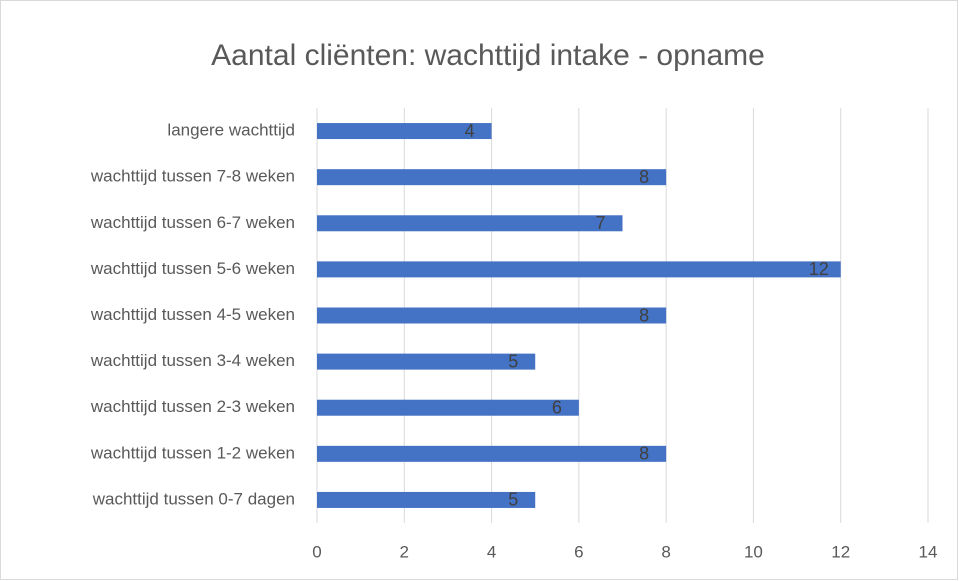  What do you see at coordinates (557, 407) in the screenshot?
I see `data-label: 6` at bounding box center [557, 407].